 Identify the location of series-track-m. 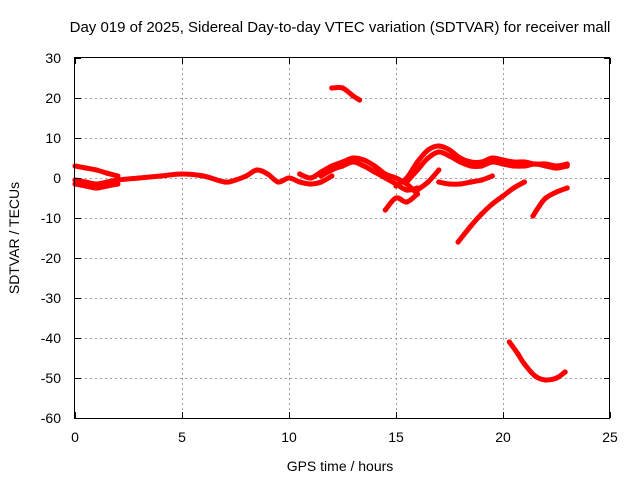
(550, 202).